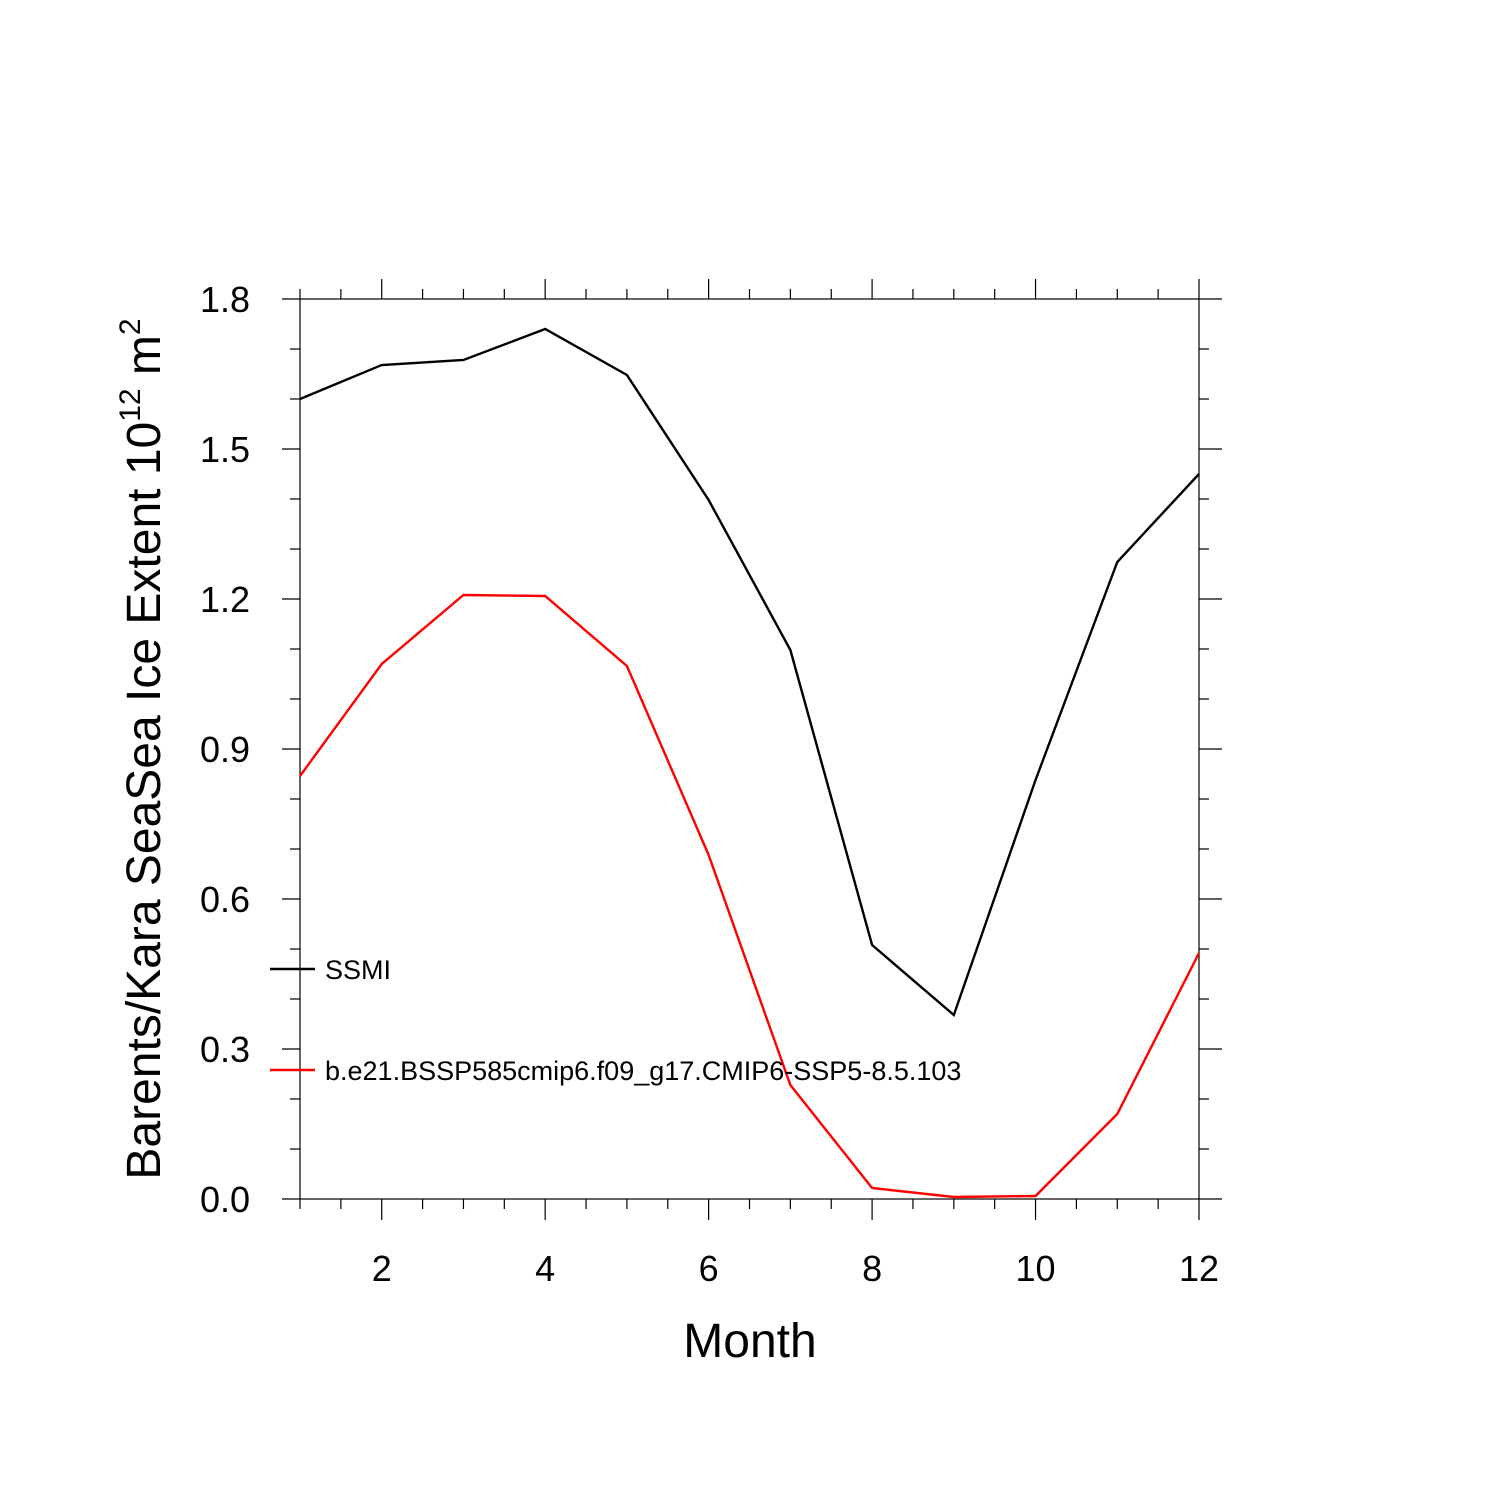 The height and width of the screenshot is (1505, 1500). Describe the element at coordinates (144, 361) in the screenshot. I see `y-label-part: m` at that location.